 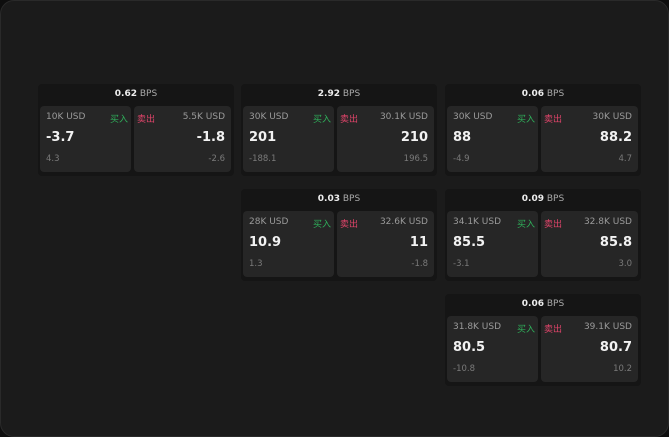 I want to click on sell-size: 32.8K USD, so click(x=607, y=222).